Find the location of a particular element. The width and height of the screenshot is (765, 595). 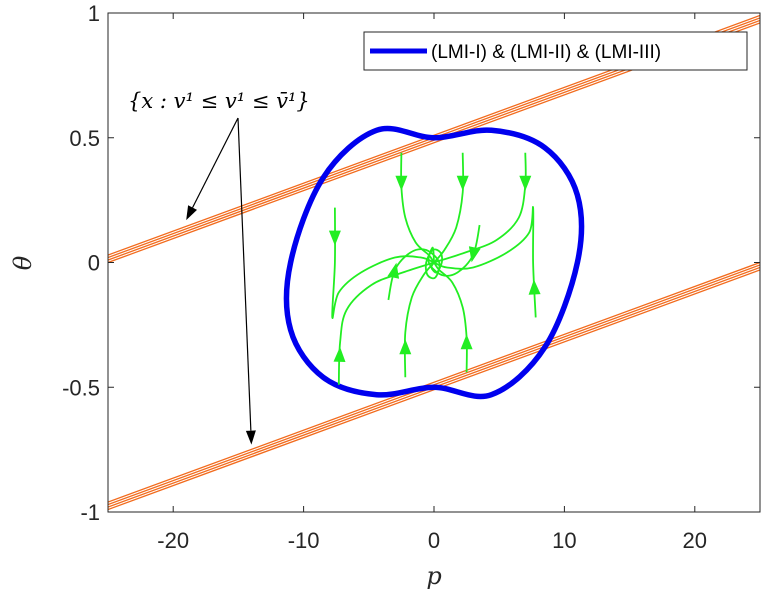

annotation-arrows is located at coordinates (221, 281).